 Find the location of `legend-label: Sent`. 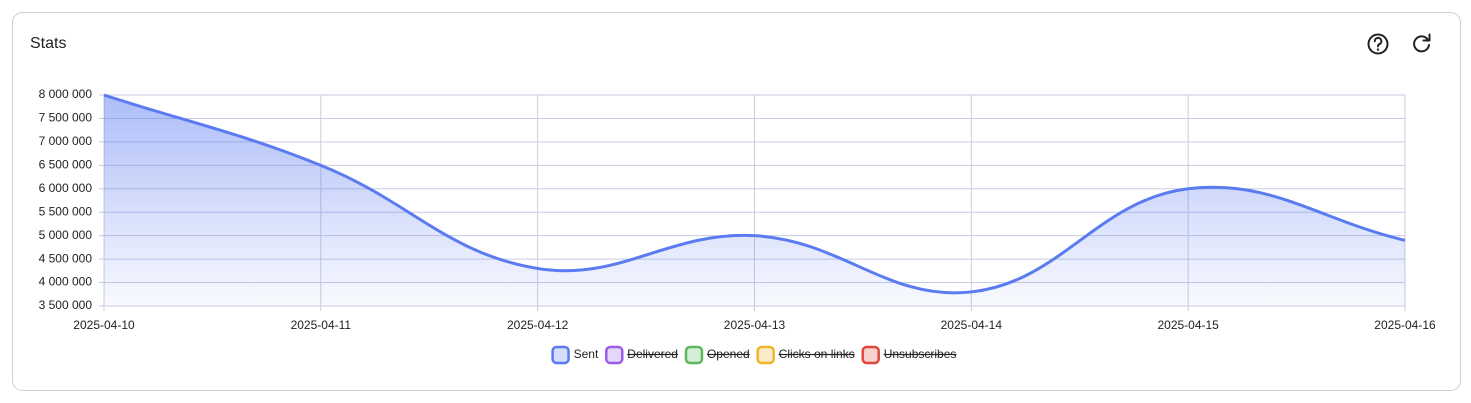

legend-label: Sent is located at coordinates (586, 354).